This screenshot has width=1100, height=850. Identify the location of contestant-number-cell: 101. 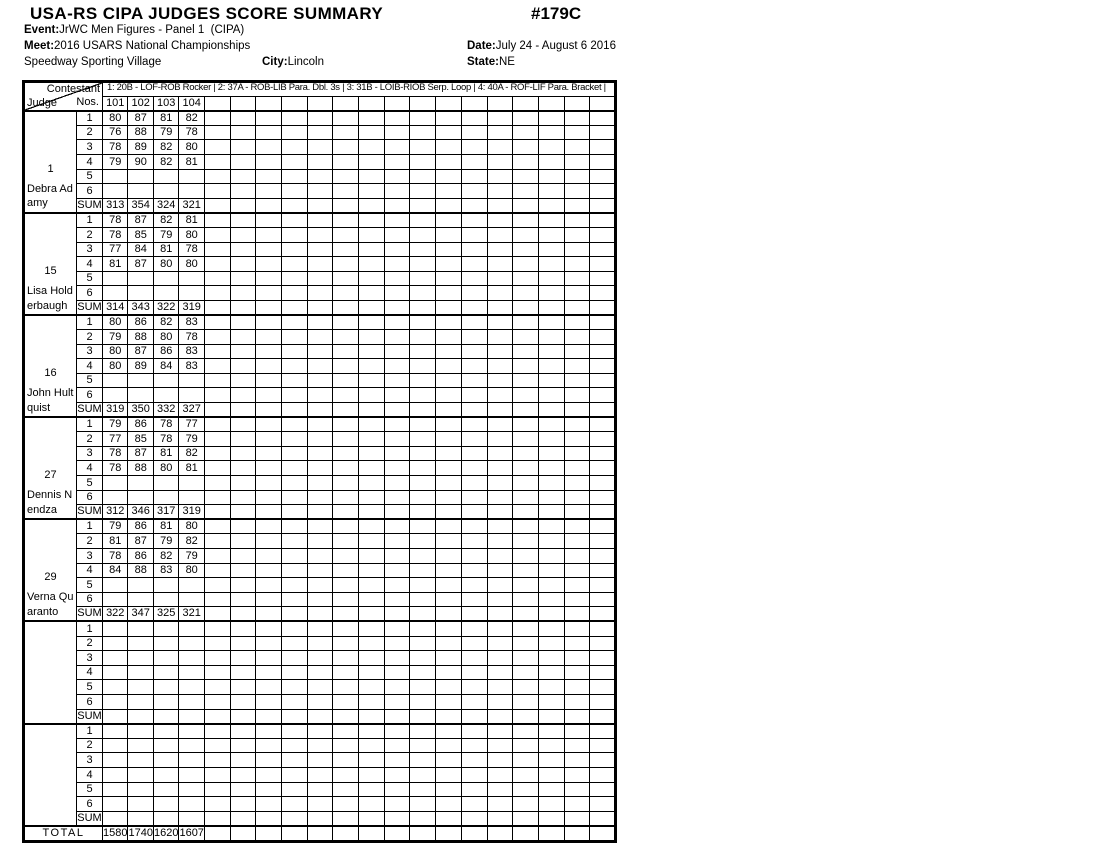
(115, 103).